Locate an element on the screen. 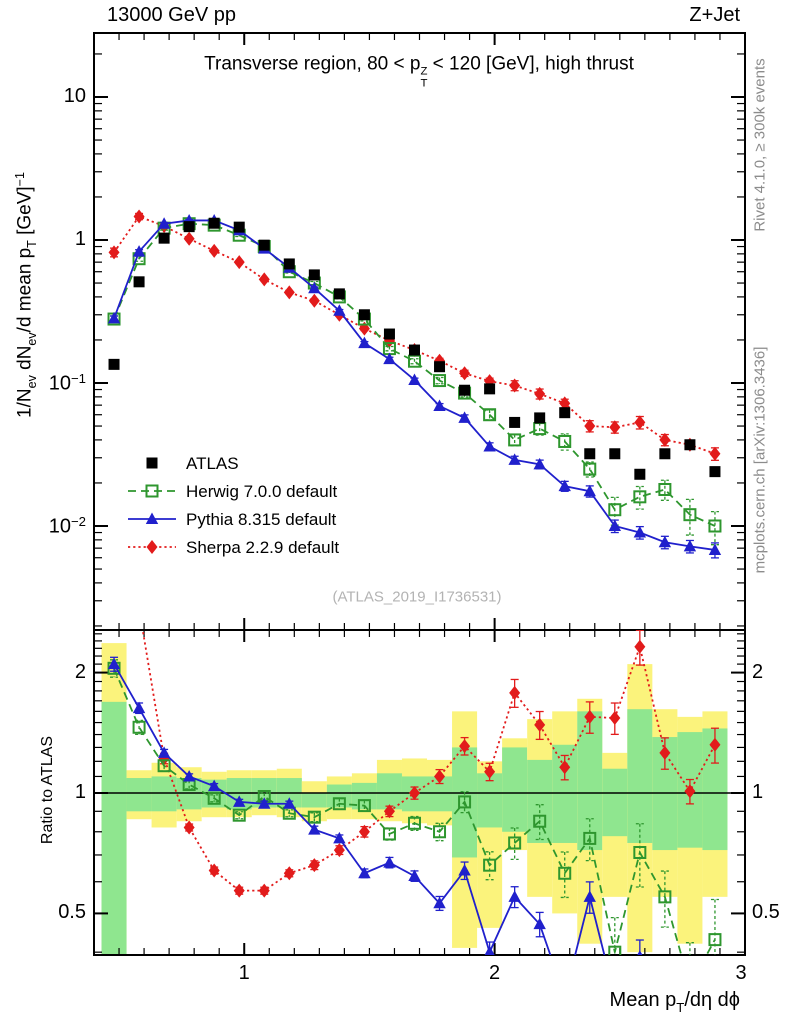 The height and width of the screenshot is (1024, 786). ratio-y-tick-label-left: 1 is located at coordinates (80, 792).